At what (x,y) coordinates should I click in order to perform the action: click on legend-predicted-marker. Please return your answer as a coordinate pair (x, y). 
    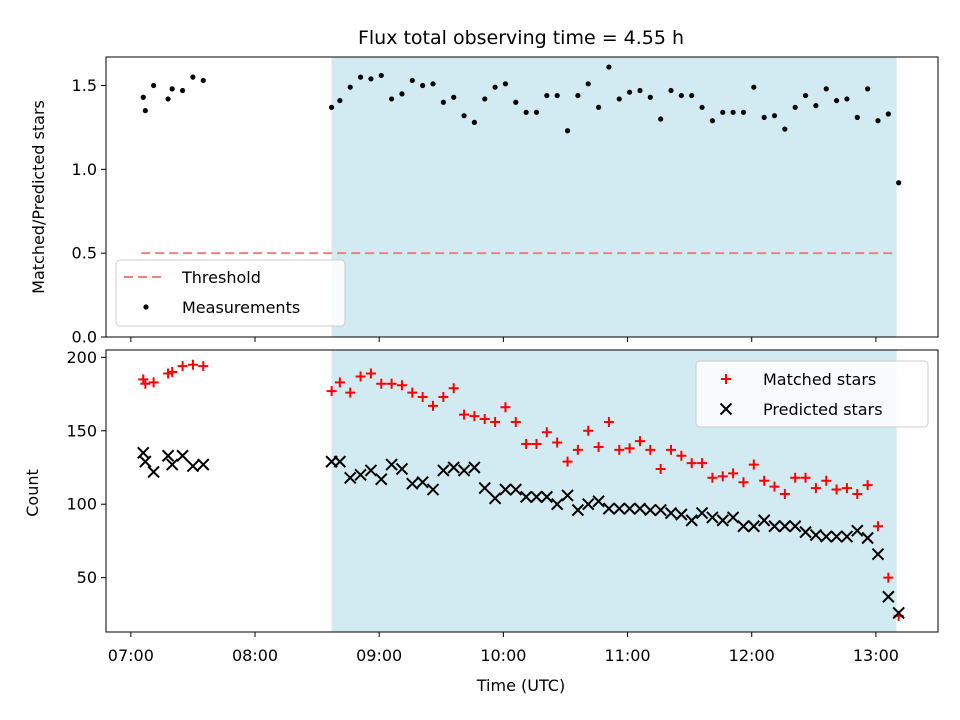
    Looking at the image, I should click on (726, 409).